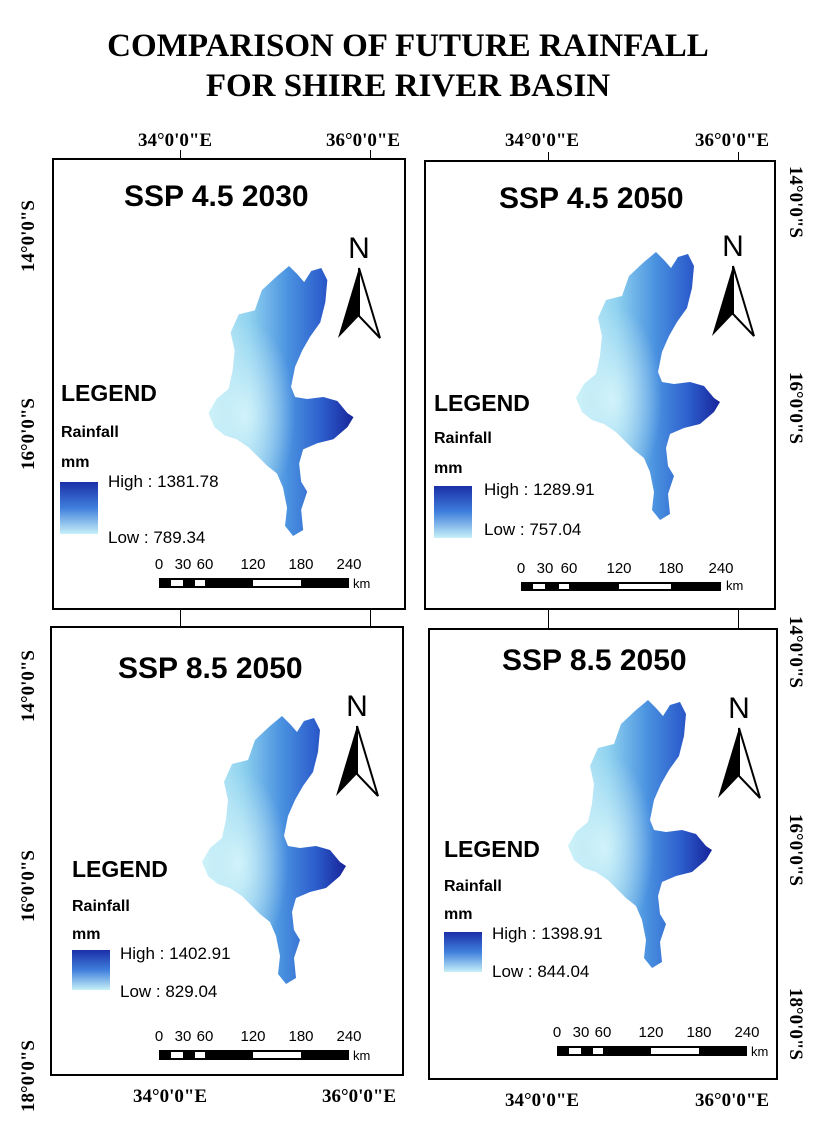  What do you see at coordinates (408, 86) in the screenshot?
I see `map-title-line2: FOR SHIRE RIVER BASIN` at bounding box center [408, 86].